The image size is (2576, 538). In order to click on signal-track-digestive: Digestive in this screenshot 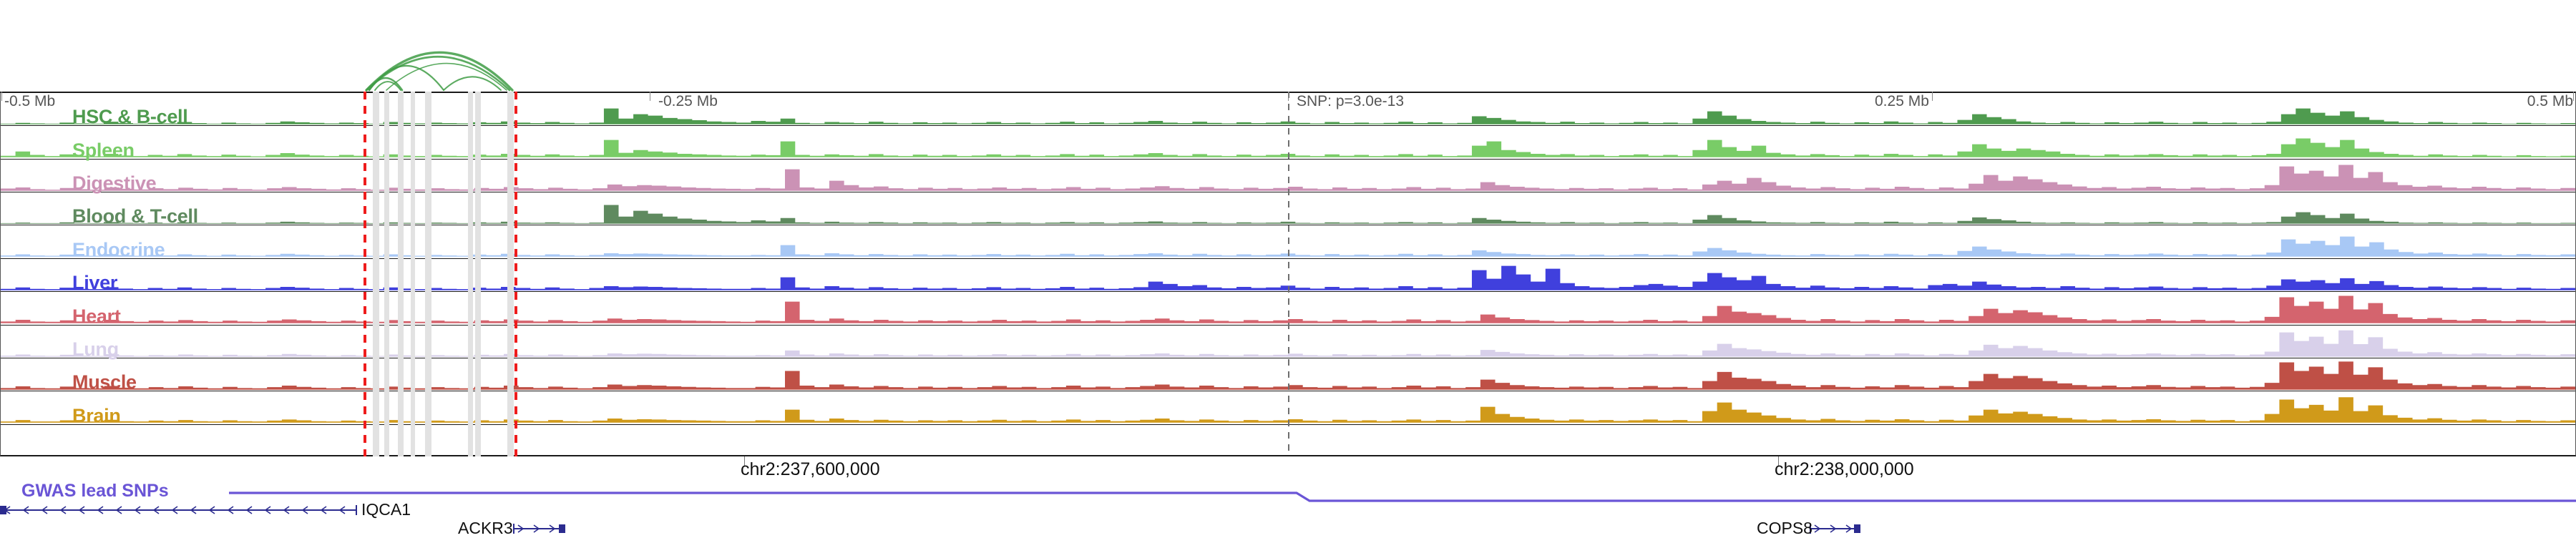, I will do `click(1288, 176)`.